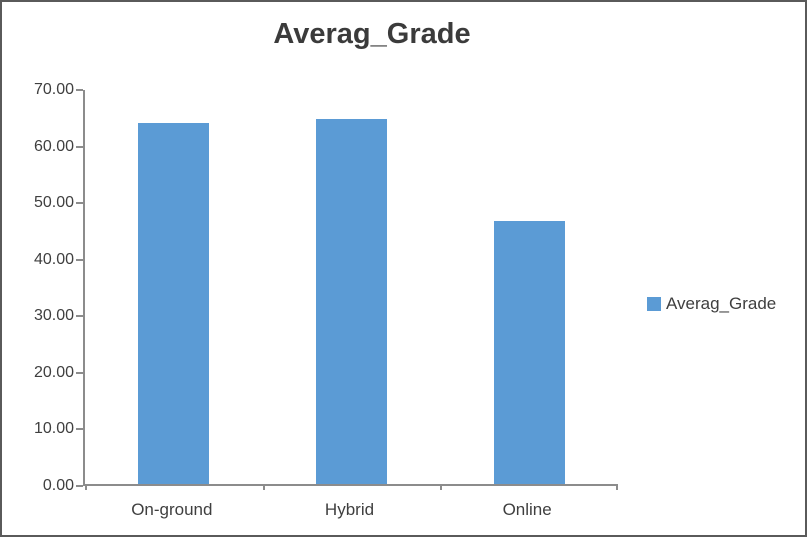 The image size is (807, 537). What do you see at coordinates (53, 259) in the screenshot?
I see `y-axis-tick-label: 40.00` at bounding box center [53, 259].